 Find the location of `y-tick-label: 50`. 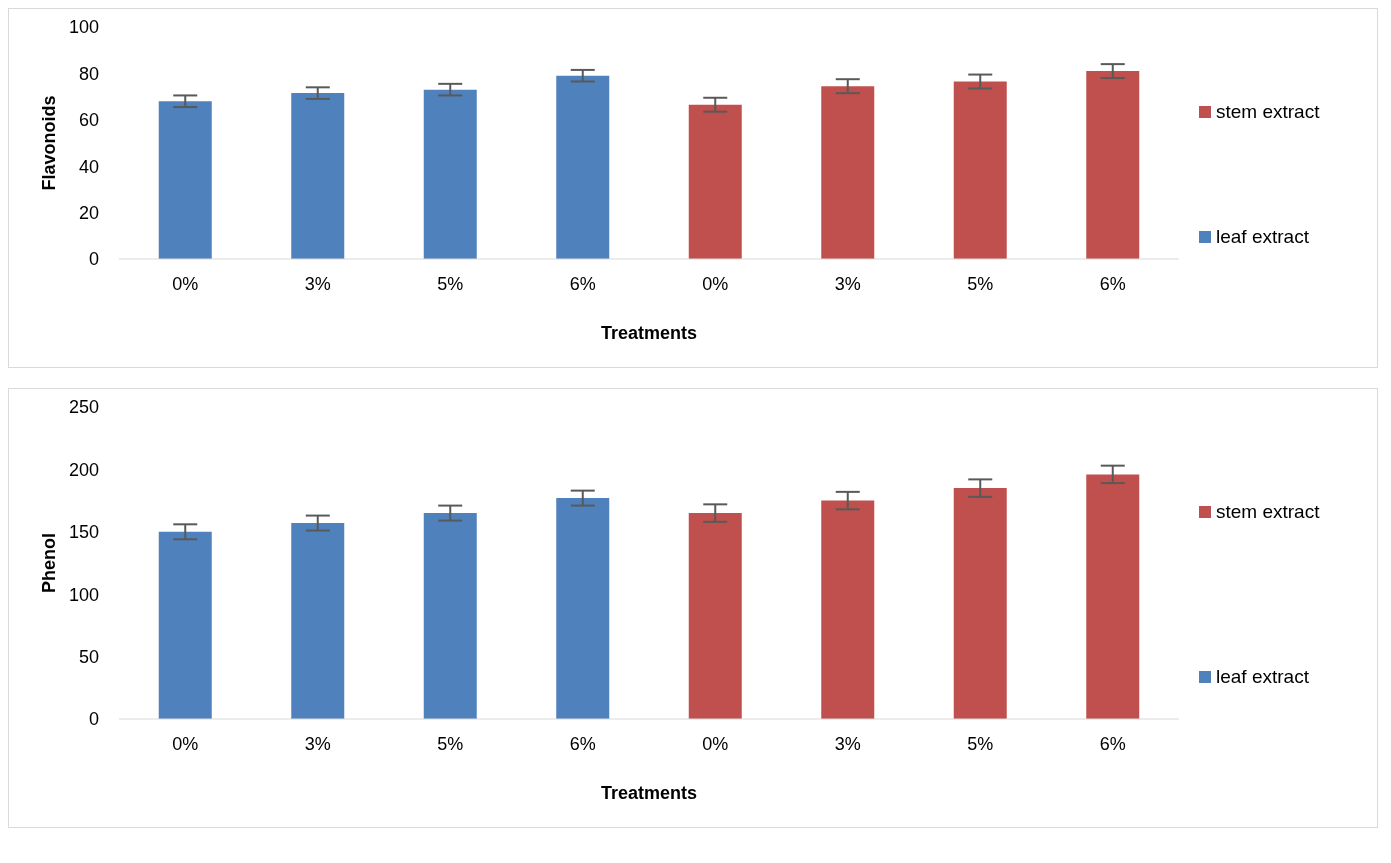

y-tick-label: 50 is located at coordinates (88, 656).